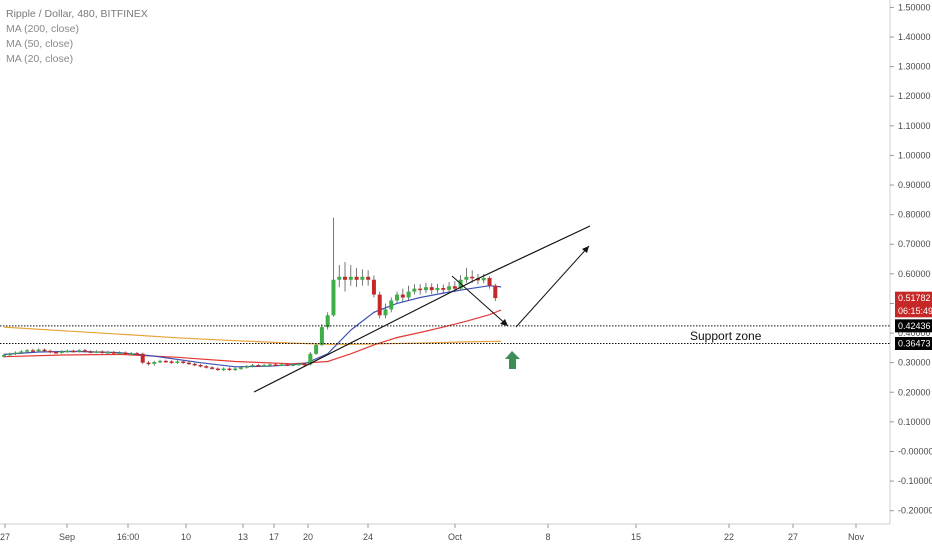 The image size is (932, 550). What do you see at coordinates (250, 294) in the screenshot?
I see `candlesticks` at bounding box center [250, 294].